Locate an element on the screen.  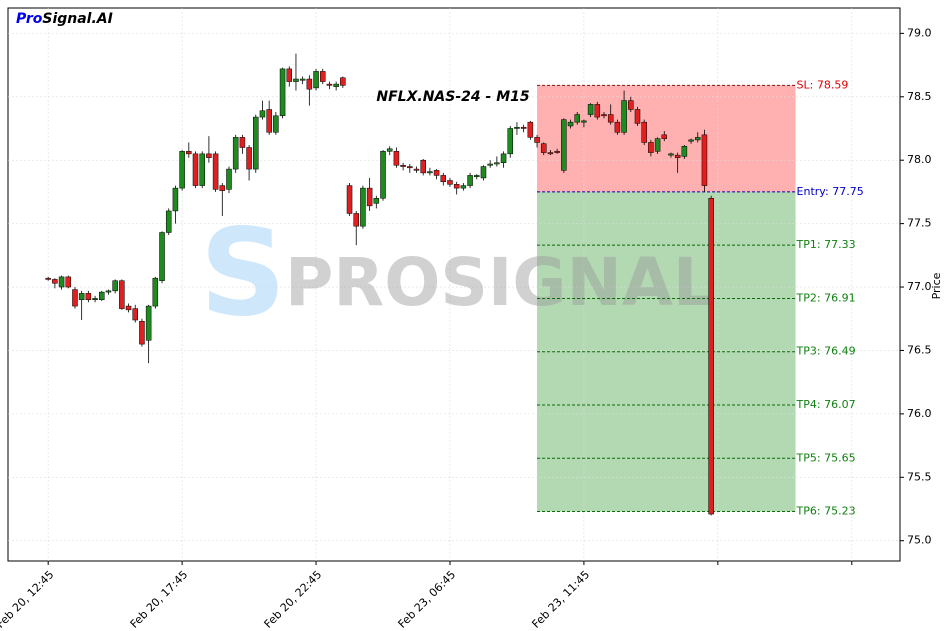
level-label: TP3: 76.49 is located at coordinates (826, 351).